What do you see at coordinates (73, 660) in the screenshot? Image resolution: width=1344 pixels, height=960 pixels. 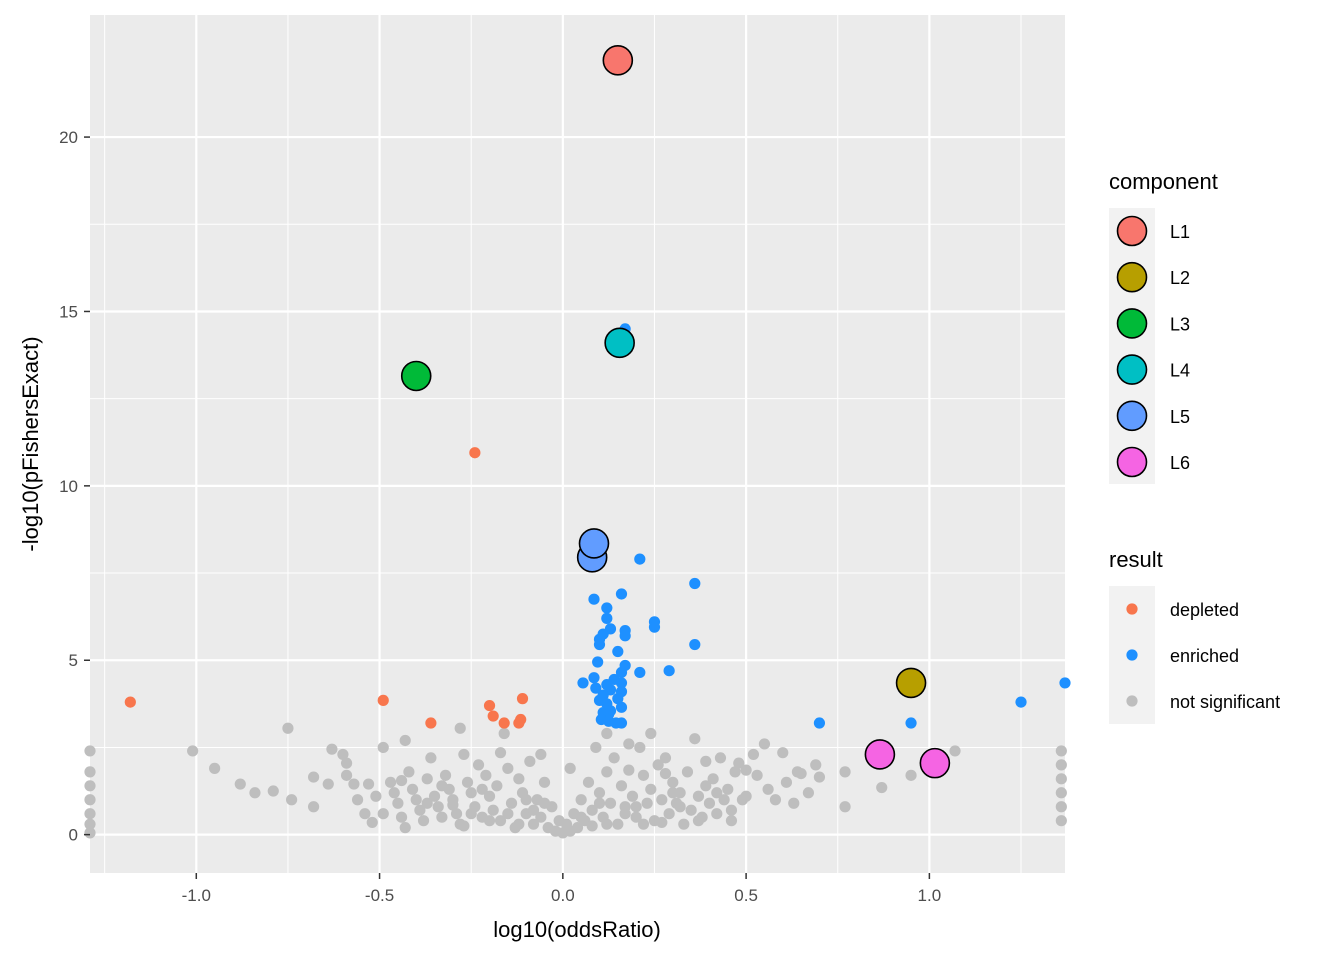 I see `y-tick-label: 5` at bounding box center [73, 660].